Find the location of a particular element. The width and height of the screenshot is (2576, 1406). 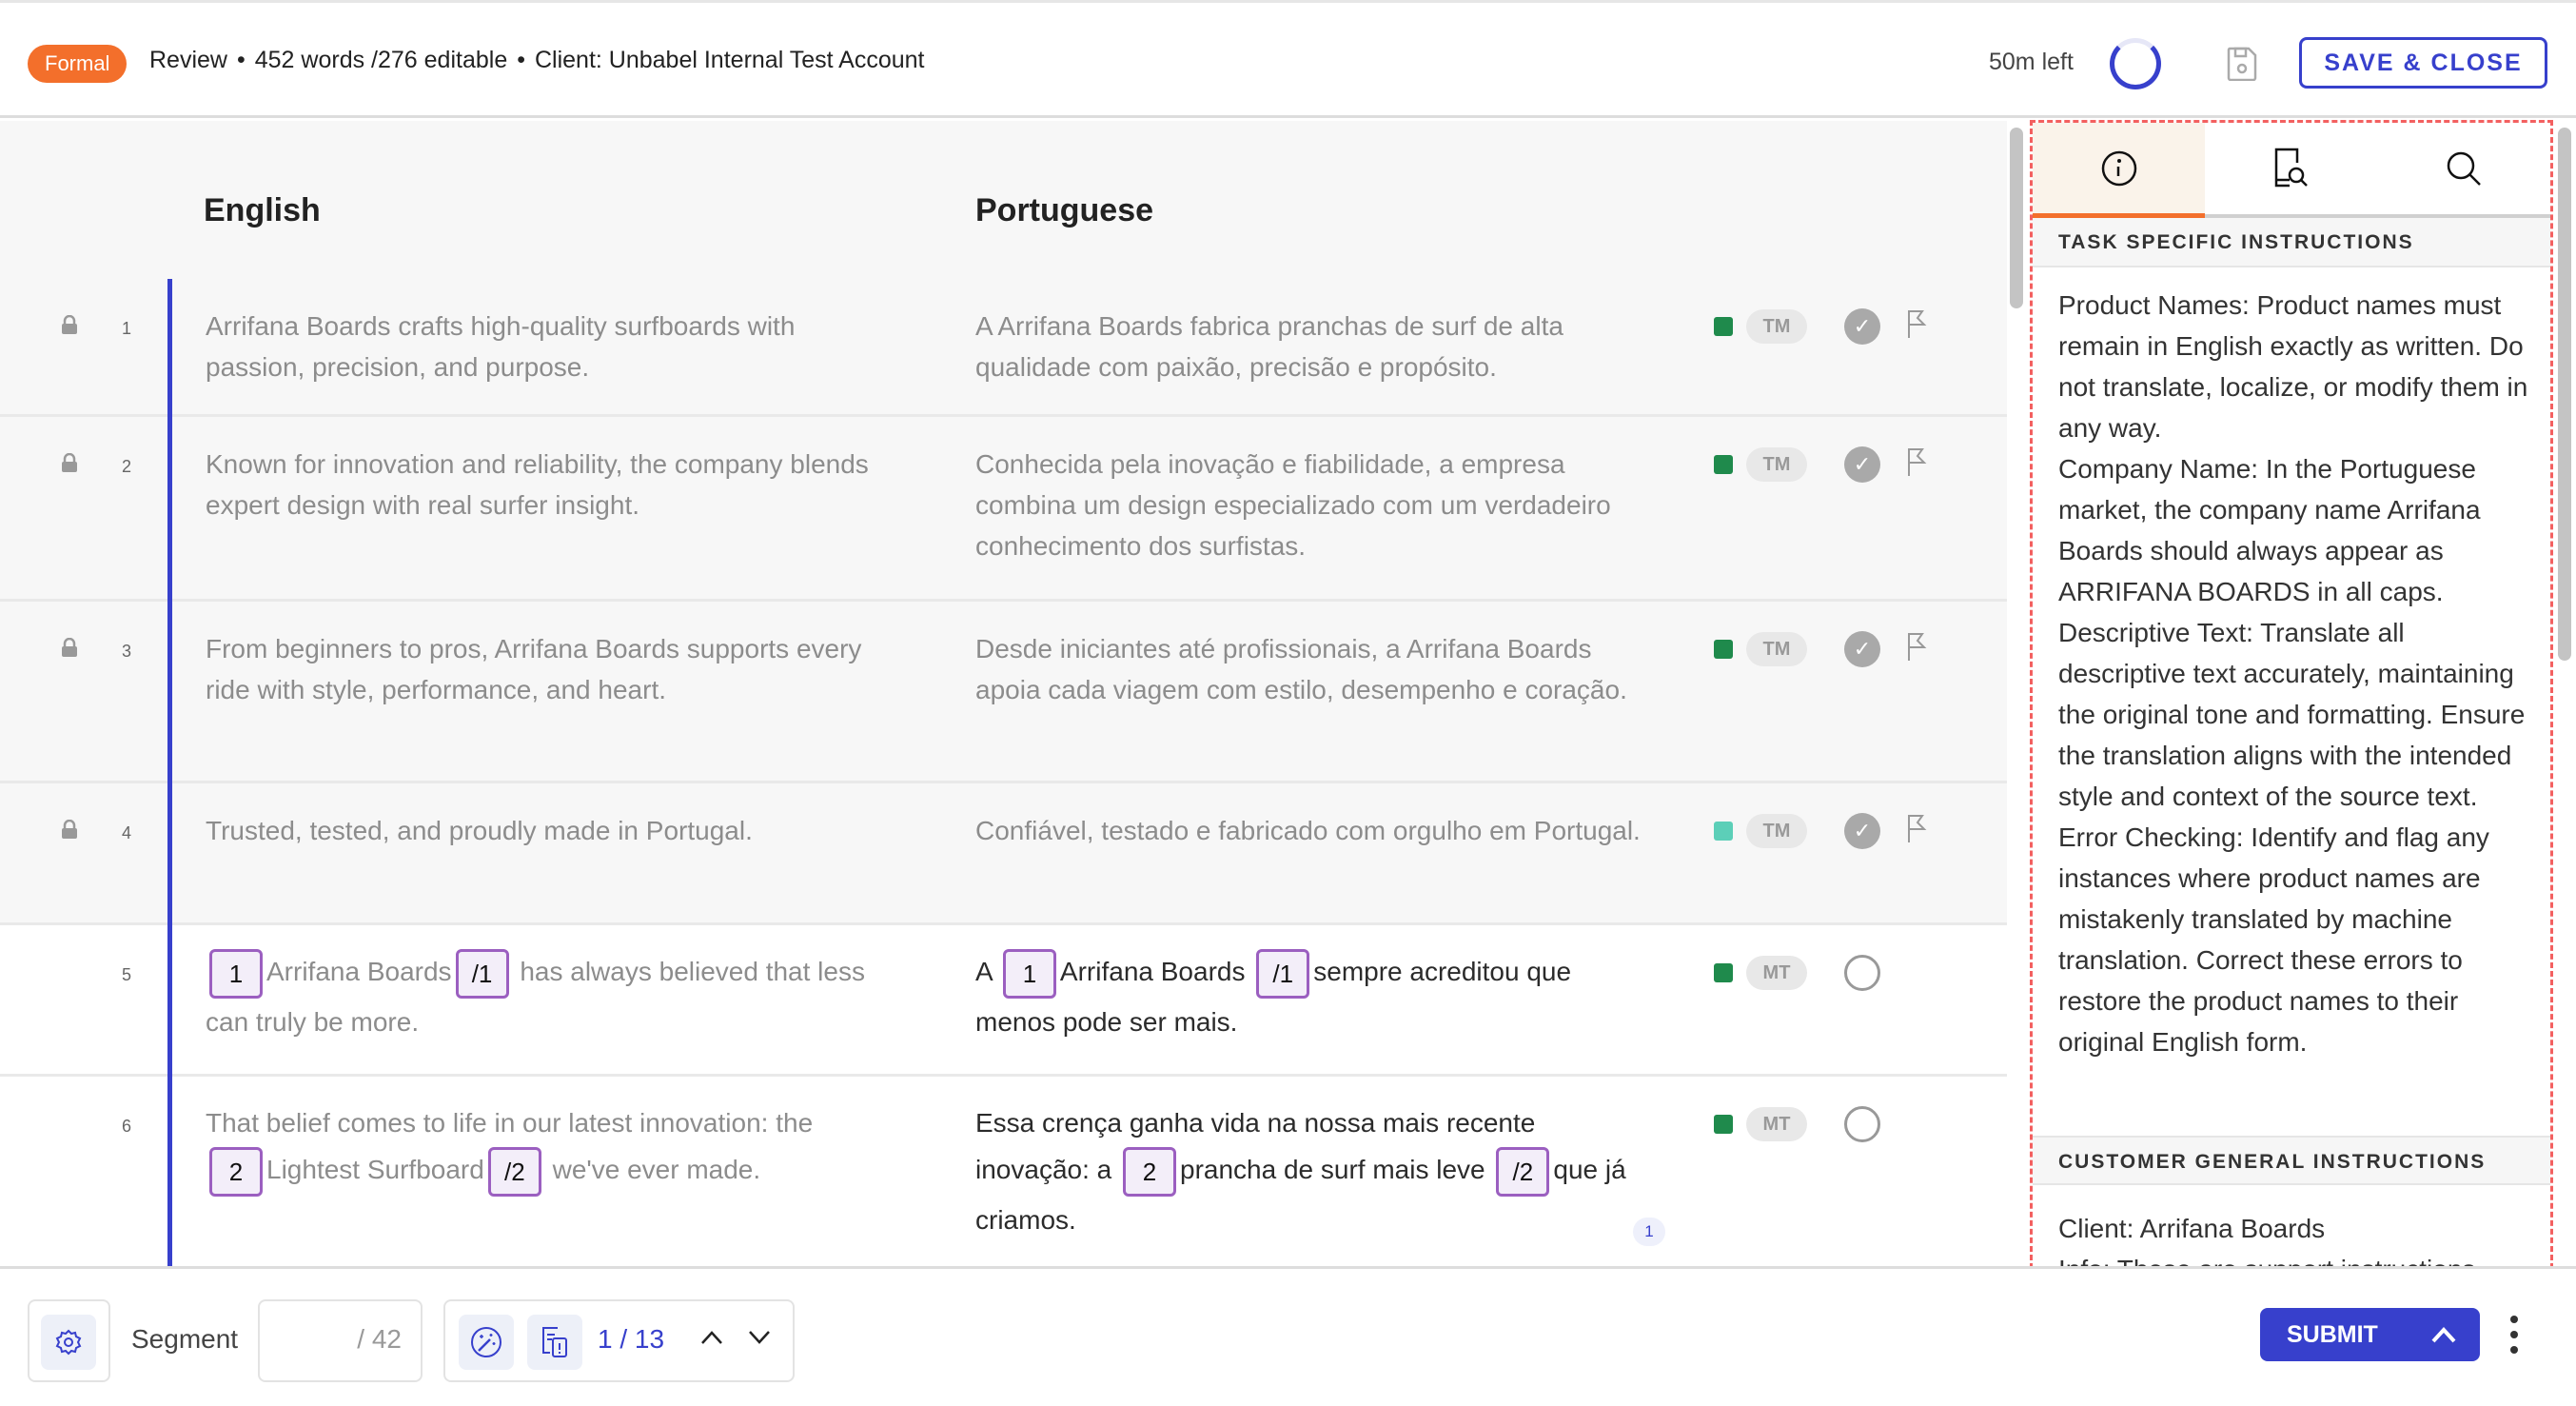

source-language-header: English is located at coordinates (262, 210).